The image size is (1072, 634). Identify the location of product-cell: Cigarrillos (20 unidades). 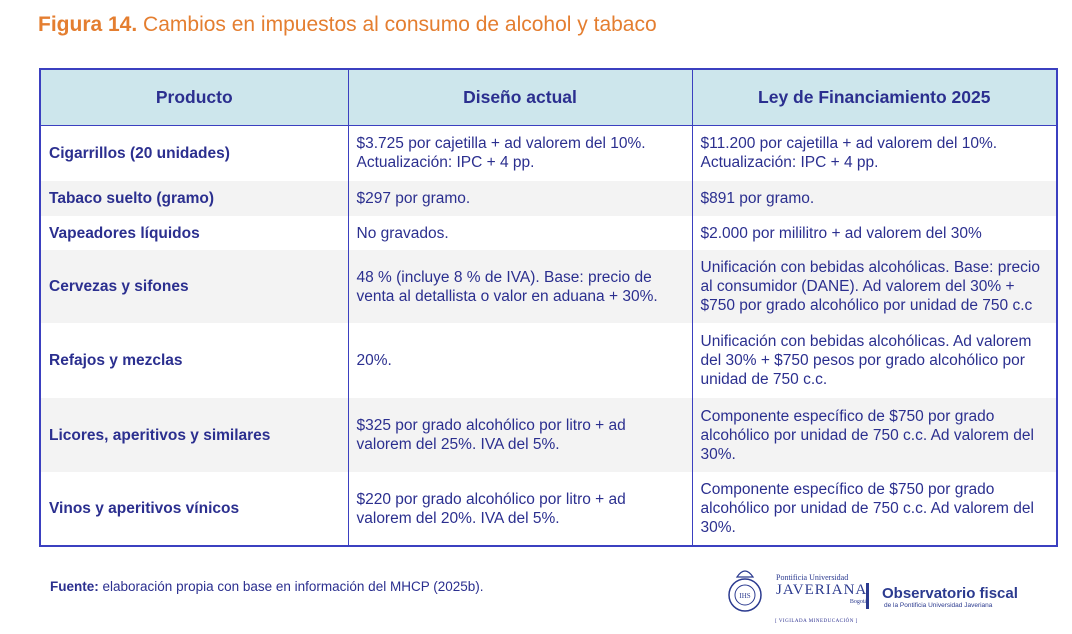
(194, 153).